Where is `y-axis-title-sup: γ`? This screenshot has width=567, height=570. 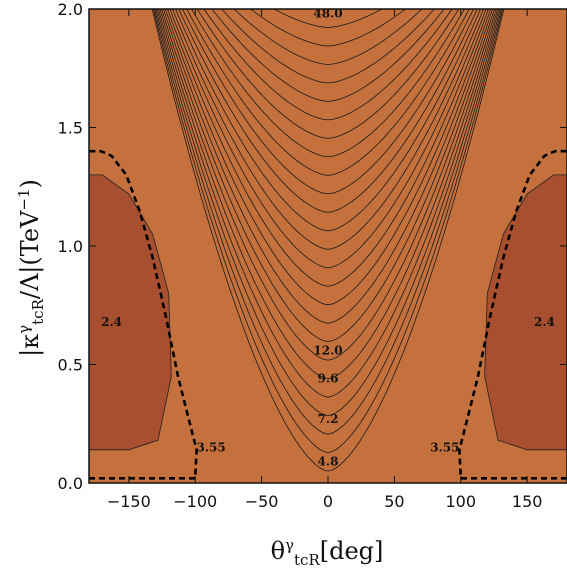
y-axis-title-sup: γ is located at coordinates (24, 329).